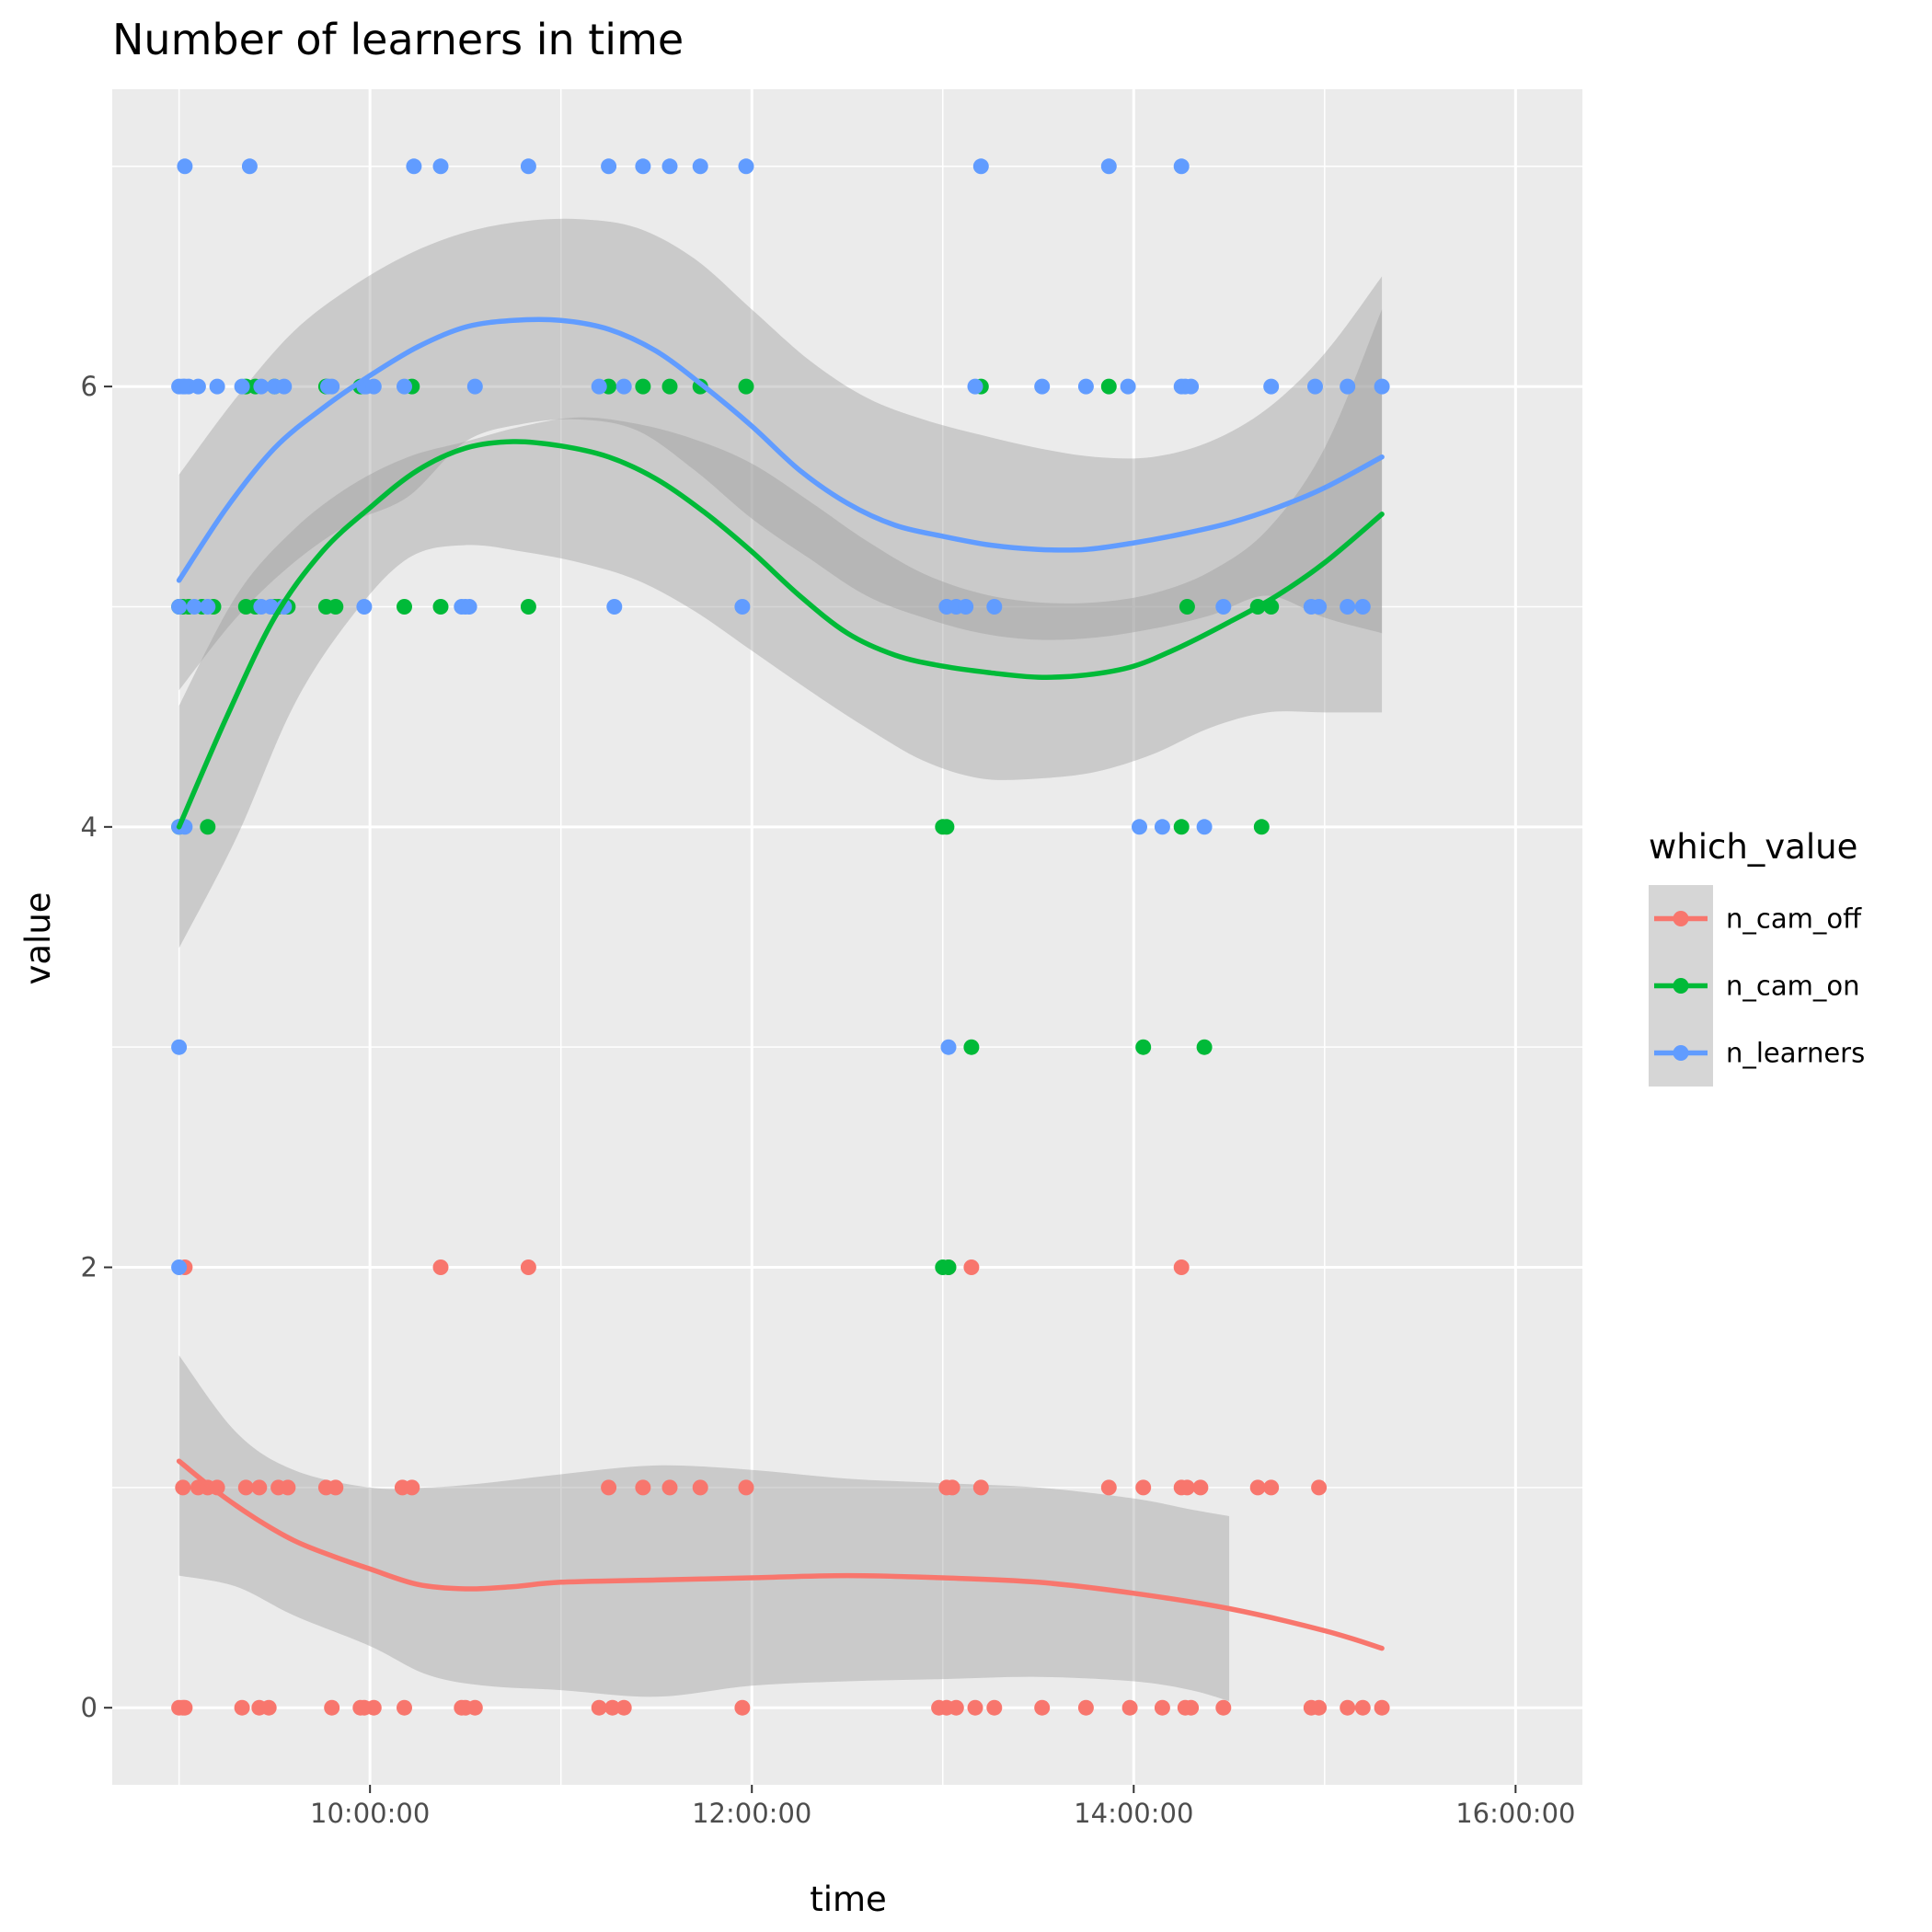 This screenshot has width=1932, height=1932. Describe the element at coordinates (1794, 919) in the screenshot. I see `legend-label-n-cam-off: n_cam_off` at that location.